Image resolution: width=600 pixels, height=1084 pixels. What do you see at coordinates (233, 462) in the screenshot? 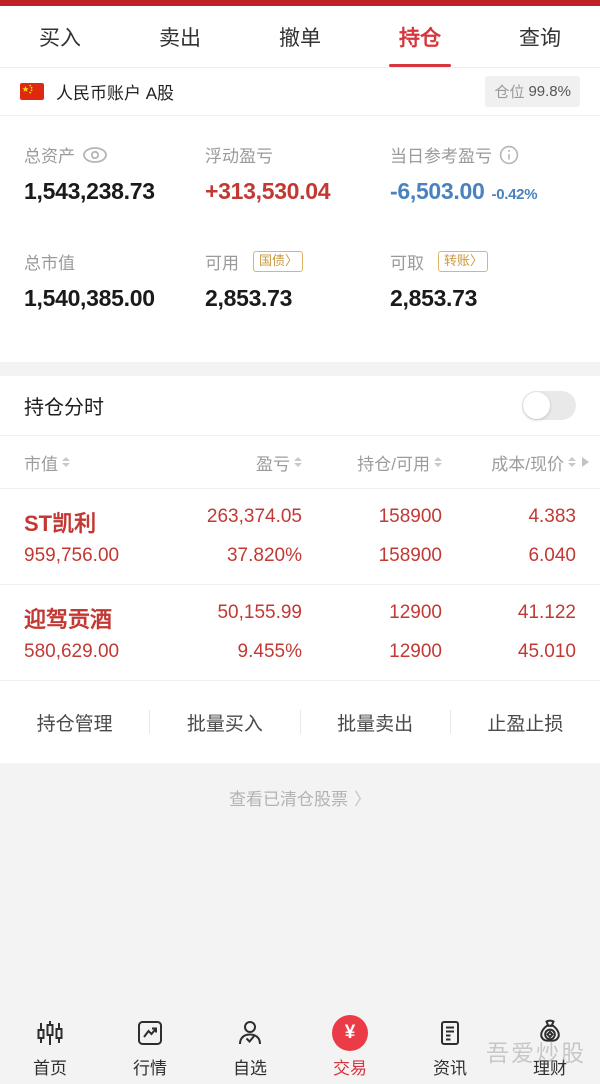
I see `header-profit: 盈亏` at bounding box center [233, 462].